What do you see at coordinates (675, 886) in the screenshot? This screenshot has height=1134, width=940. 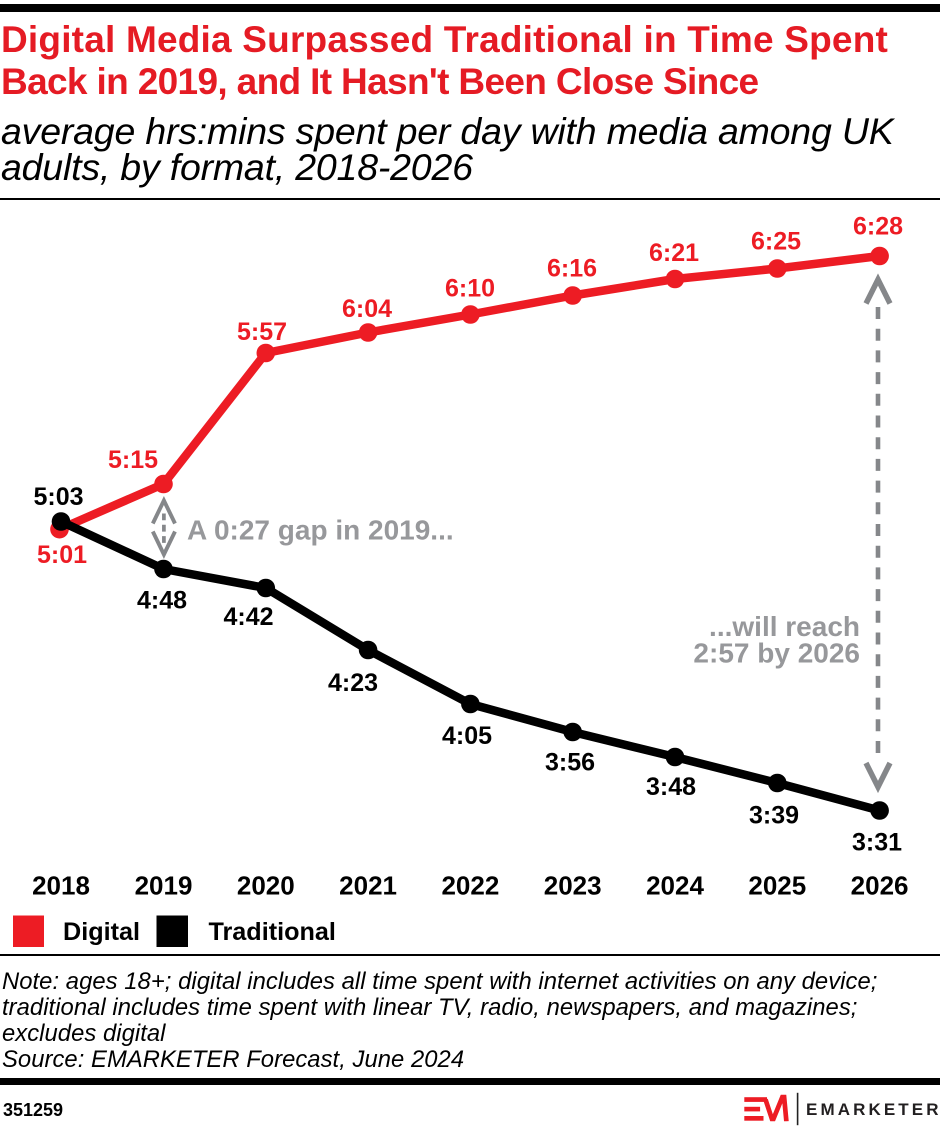 I see `svg-text: 2024` at bounding box center [675, 886].